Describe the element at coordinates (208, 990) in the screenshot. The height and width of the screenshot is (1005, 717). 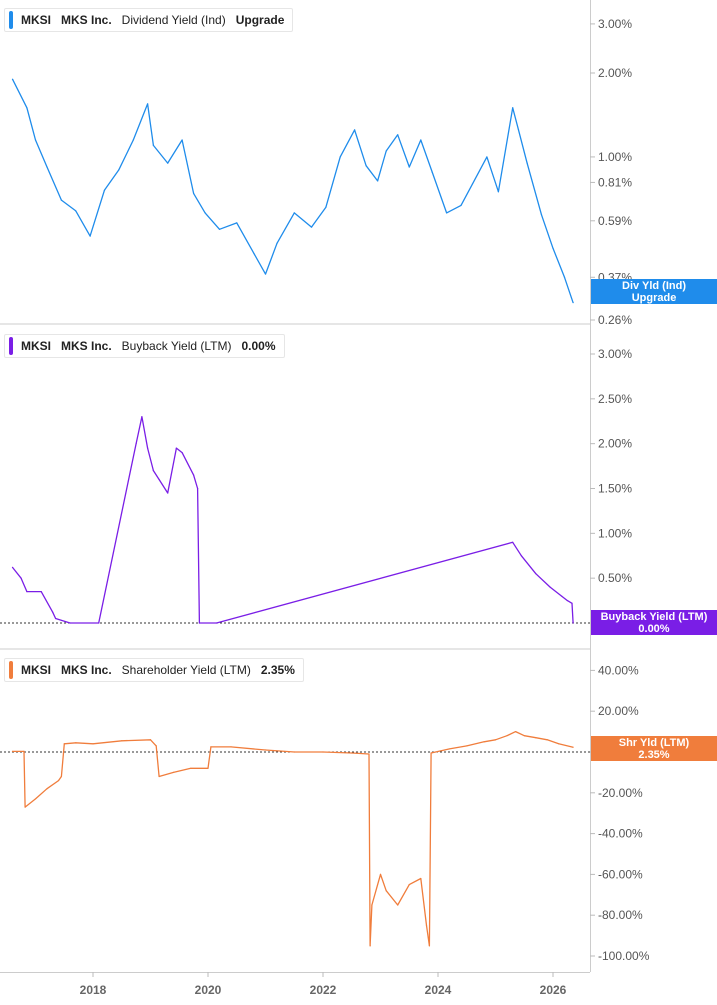
I see `x-tick-label: 2020` at that location.